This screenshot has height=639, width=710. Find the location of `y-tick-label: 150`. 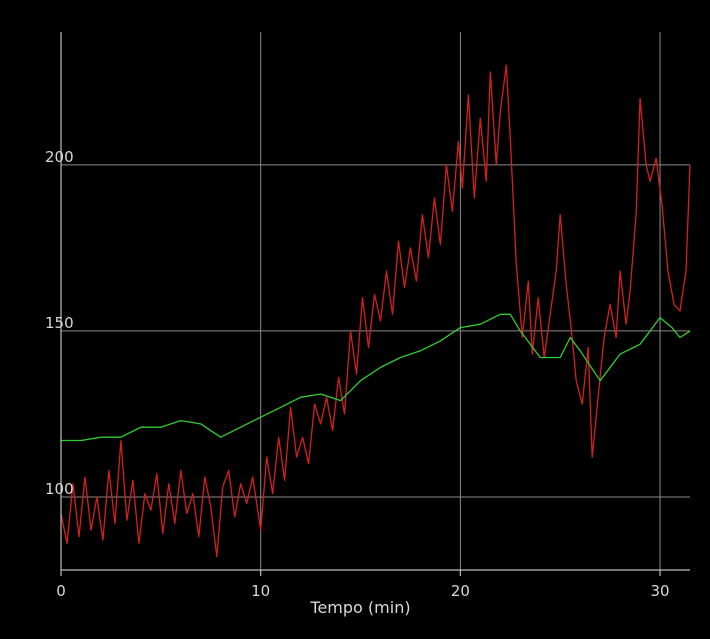

y-tick-label: 150 is located at coordinates (59, 323).